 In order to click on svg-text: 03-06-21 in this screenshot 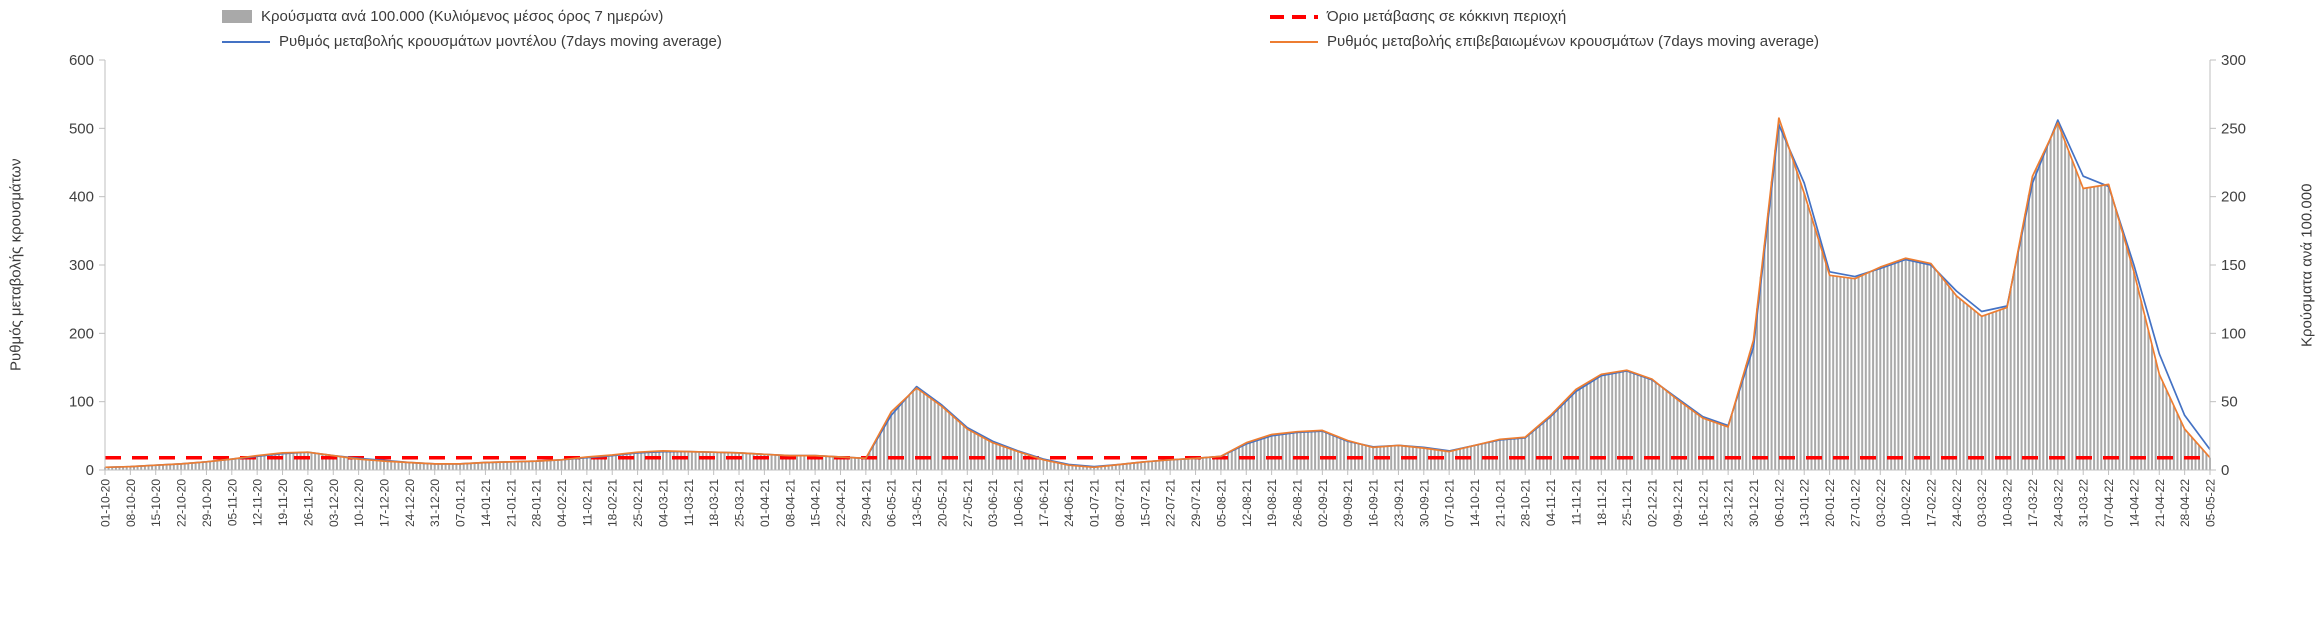, I will do `click(993, 503)`.